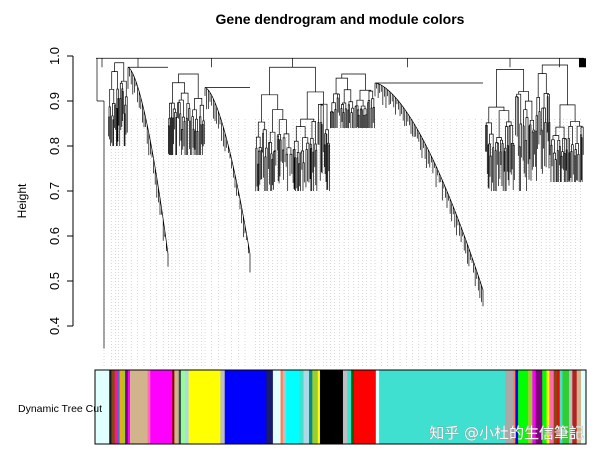 Image resolution: width=600 pixels, height=457 pixels. Describe the element at coordinates (22, 200) in the screenshot. I see `y-axis-label: Height` at that location.